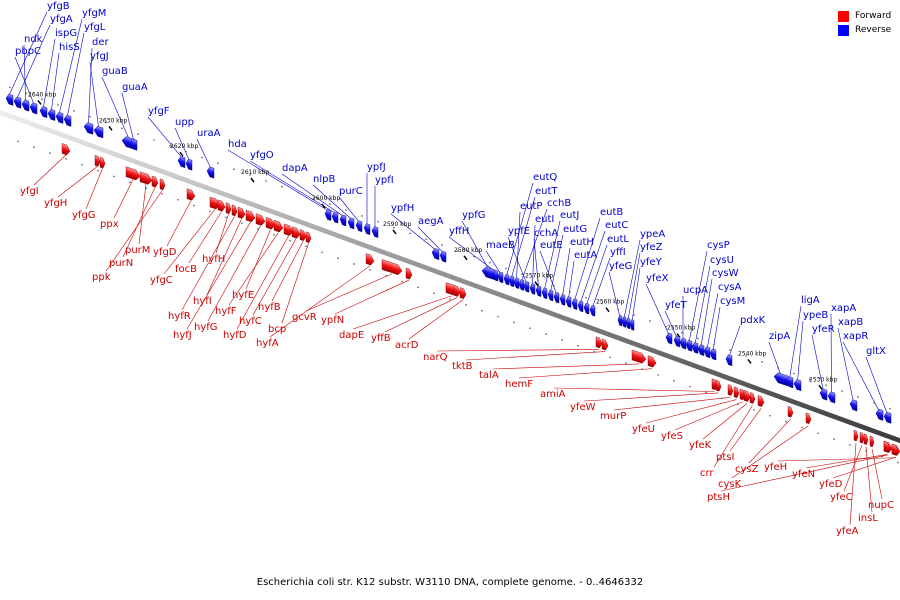 The image size is (900, 600). What do you see at coordinates (181, 162) in the screenshot?
I see `gene-arrow-yfgf` at bounding box center [181, 162].